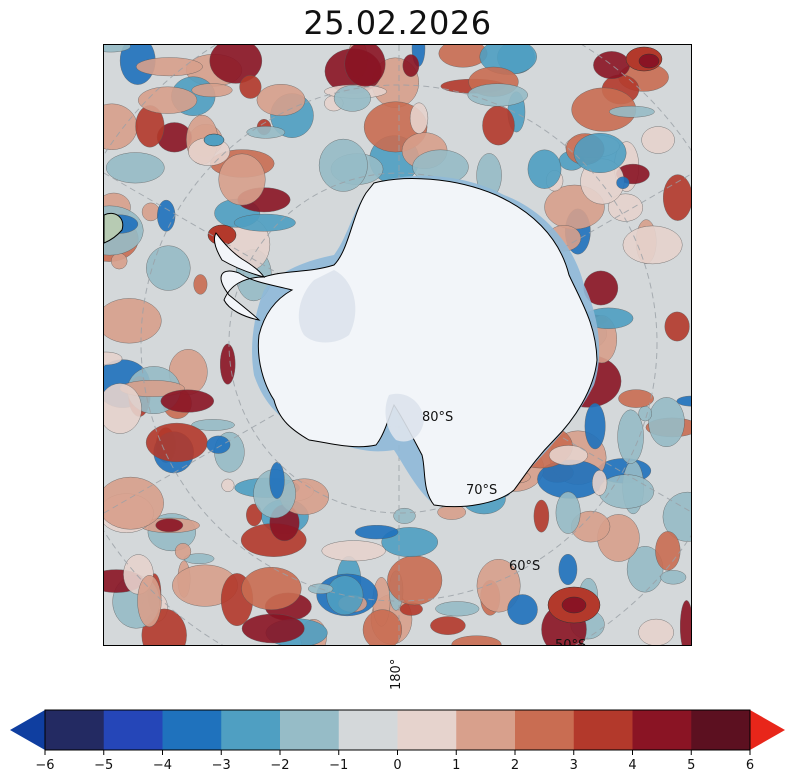 This screenshot has height=783, width=795. What do you see at coordinates (162, 765) in the screenshot?
I see `colorbar-tick-label: −4` at bounding box center [162, 765].